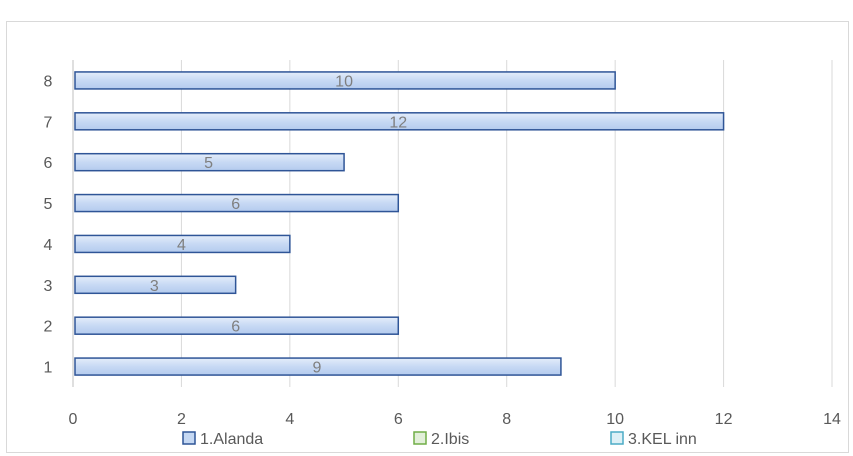  What do you see at coordinates (73, 419) in the screenshot?
I see `x-tick-label: 0` at bounding box center [73, 419].